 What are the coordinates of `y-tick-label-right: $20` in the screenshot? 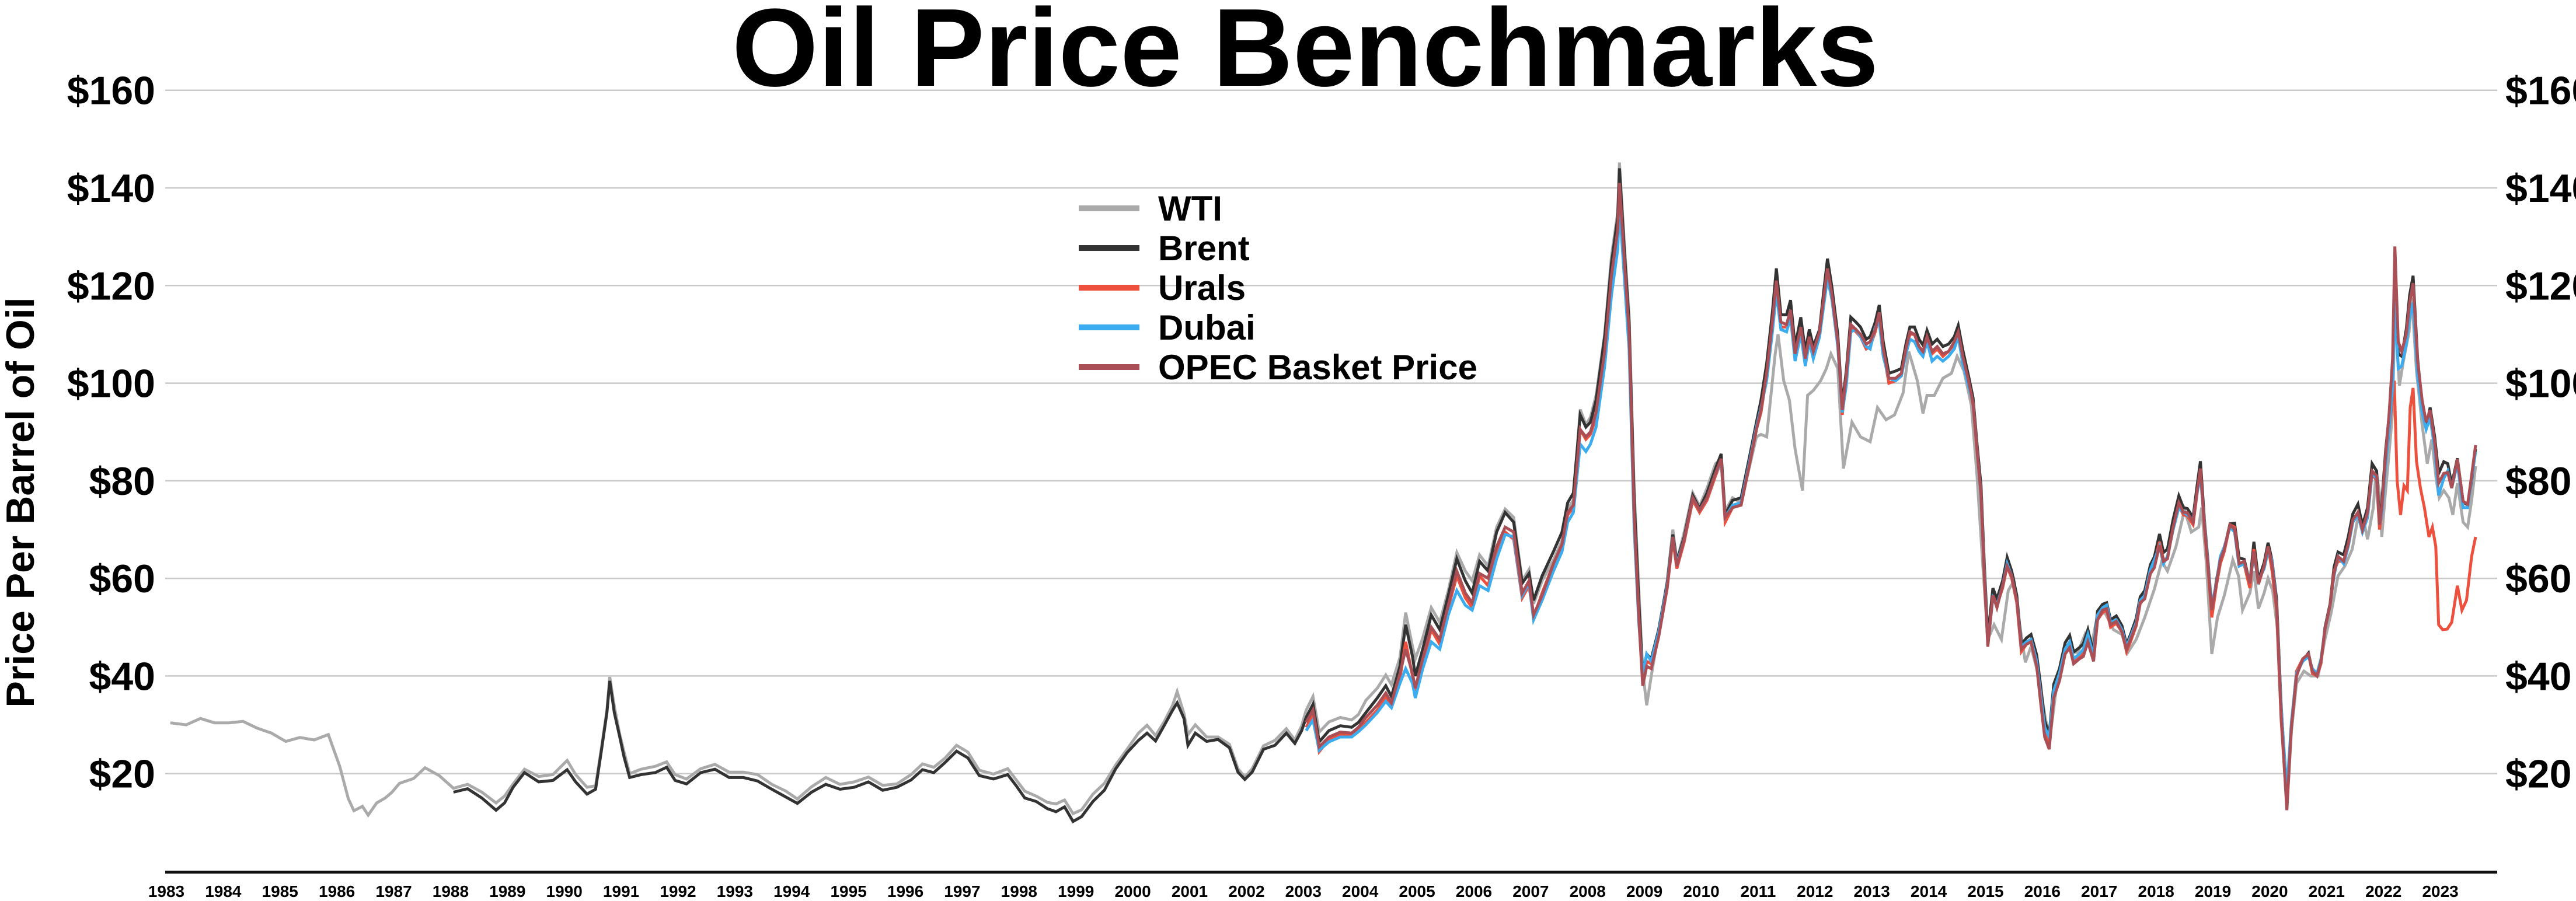 It's located at (2538, 774).